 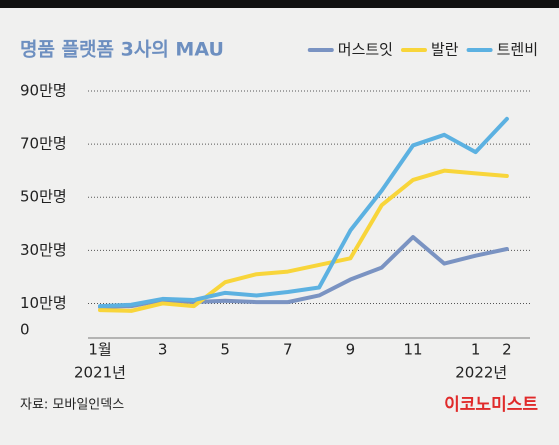 What do you see at coordinates (25, 330) in the screenshot?
I see `y-tick-label: 0` at bounding box center [25, 330].